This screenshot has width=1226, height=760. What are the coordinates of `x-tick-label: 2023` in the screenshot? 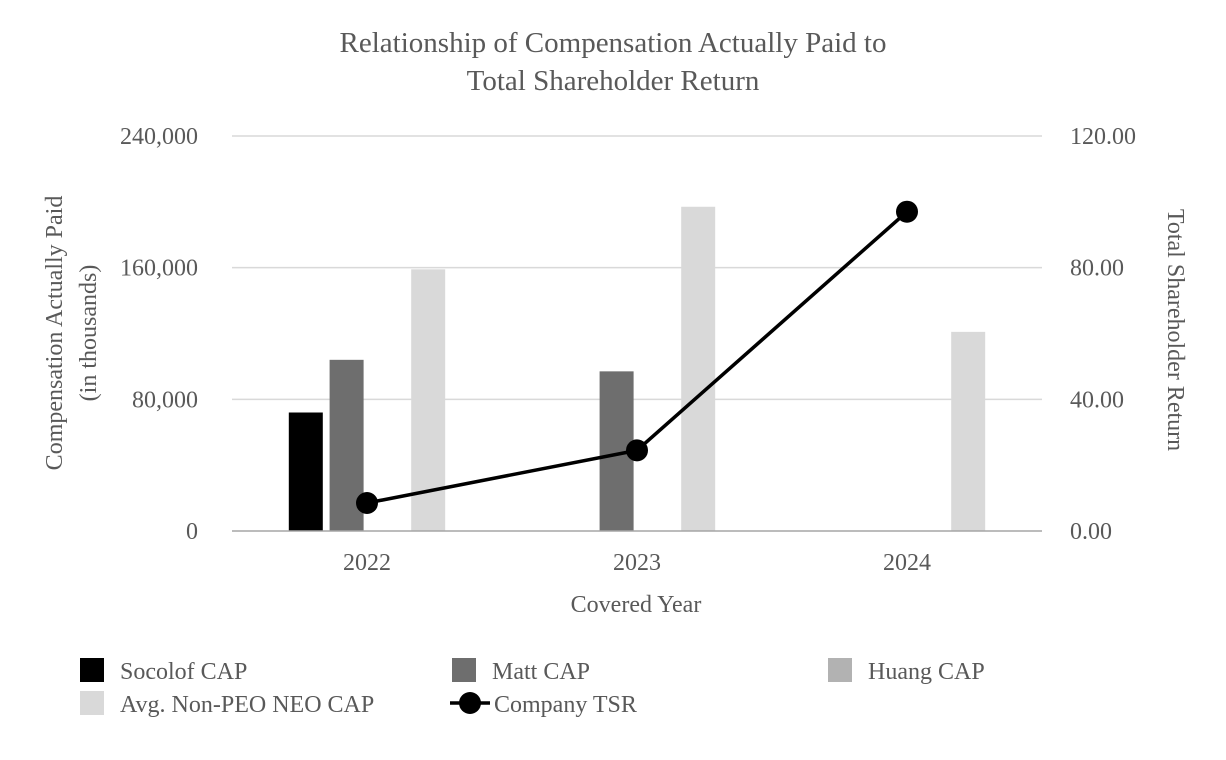 It's located at (637, 563).